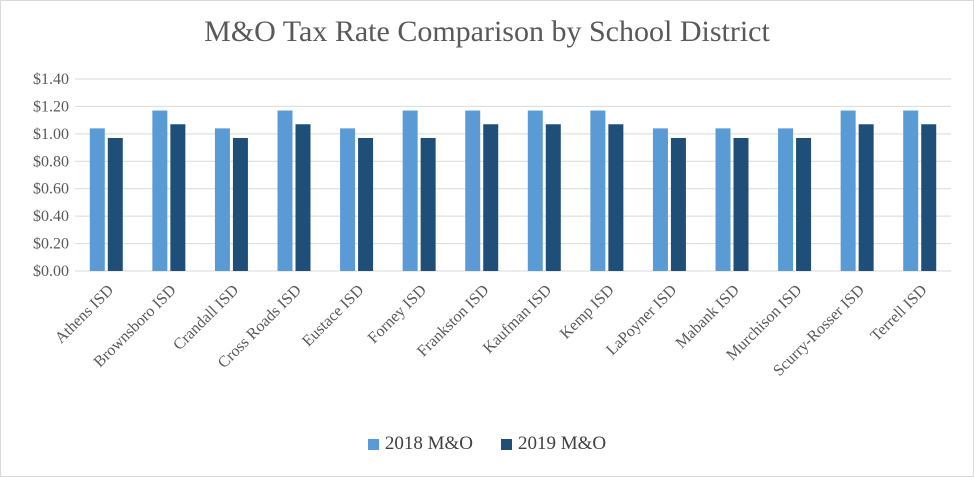  What do you see at coordinates (51, 189) in the screenshot?
I see `y-tick-label: $0.60` at bounding box center [51, 189].